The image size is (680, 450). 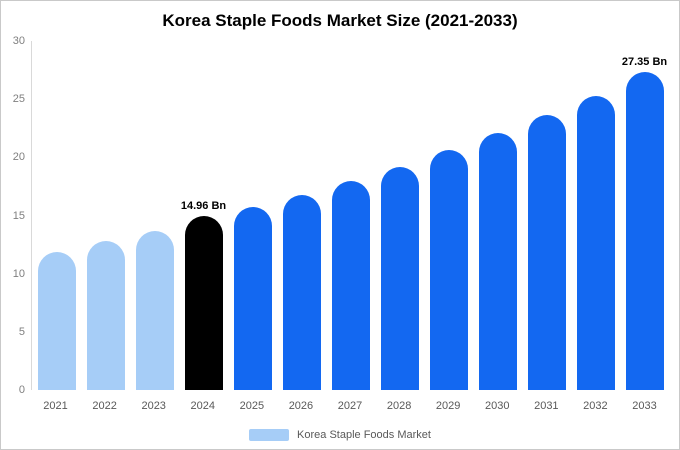 I want to click on bar-column-2028, so click(x=399, y=215).